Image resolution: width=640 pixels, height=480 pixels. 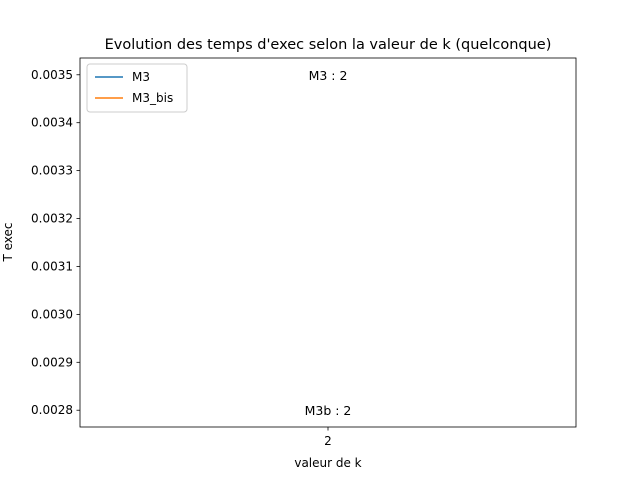 I want to click on legend-label-m3: M3, so click(x=141, y=77).